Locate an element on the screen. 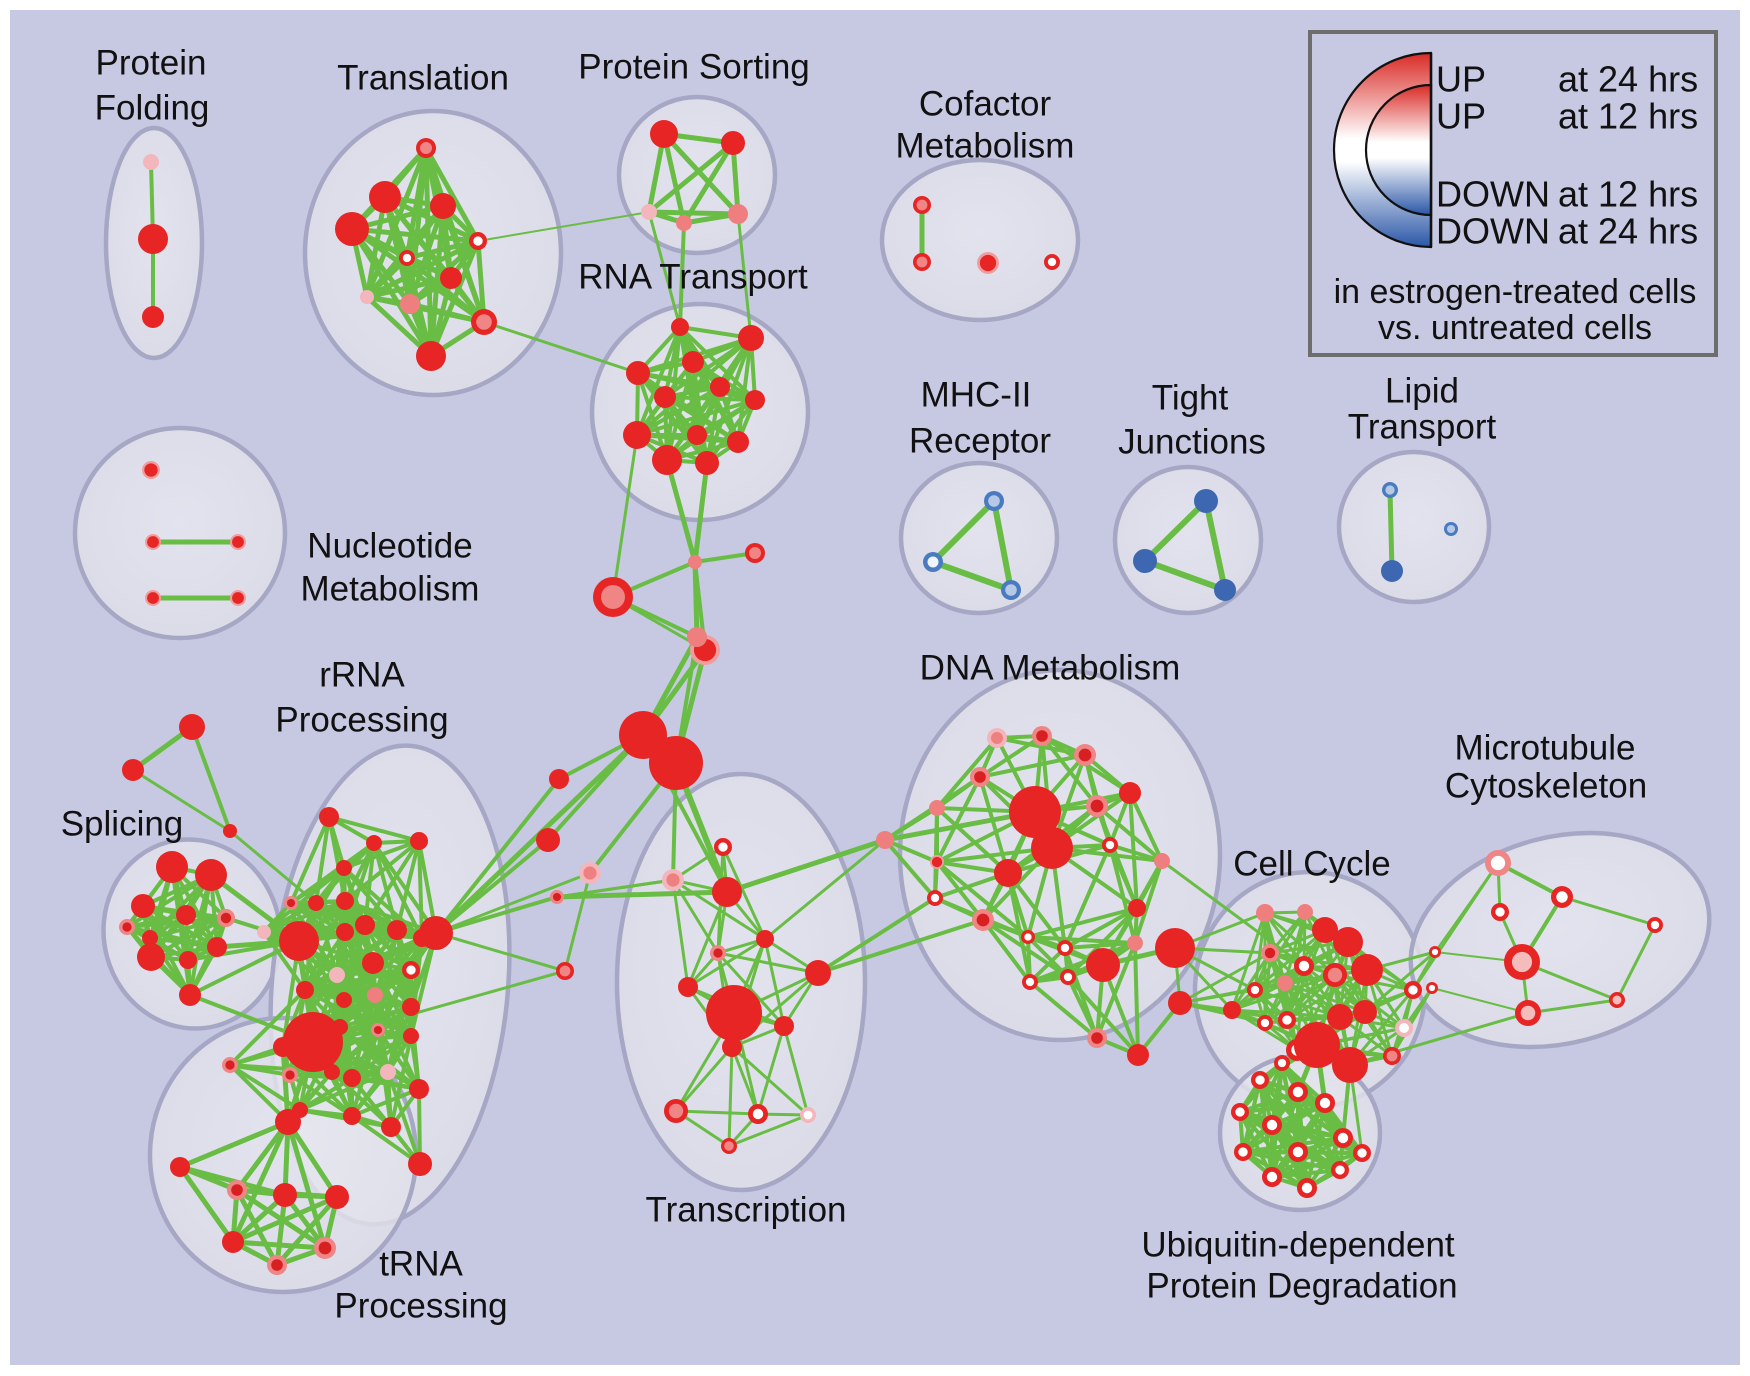 This screenshot has height=1376, width=1750. cluster-label: Receptor is located at coordinates (980, 441).